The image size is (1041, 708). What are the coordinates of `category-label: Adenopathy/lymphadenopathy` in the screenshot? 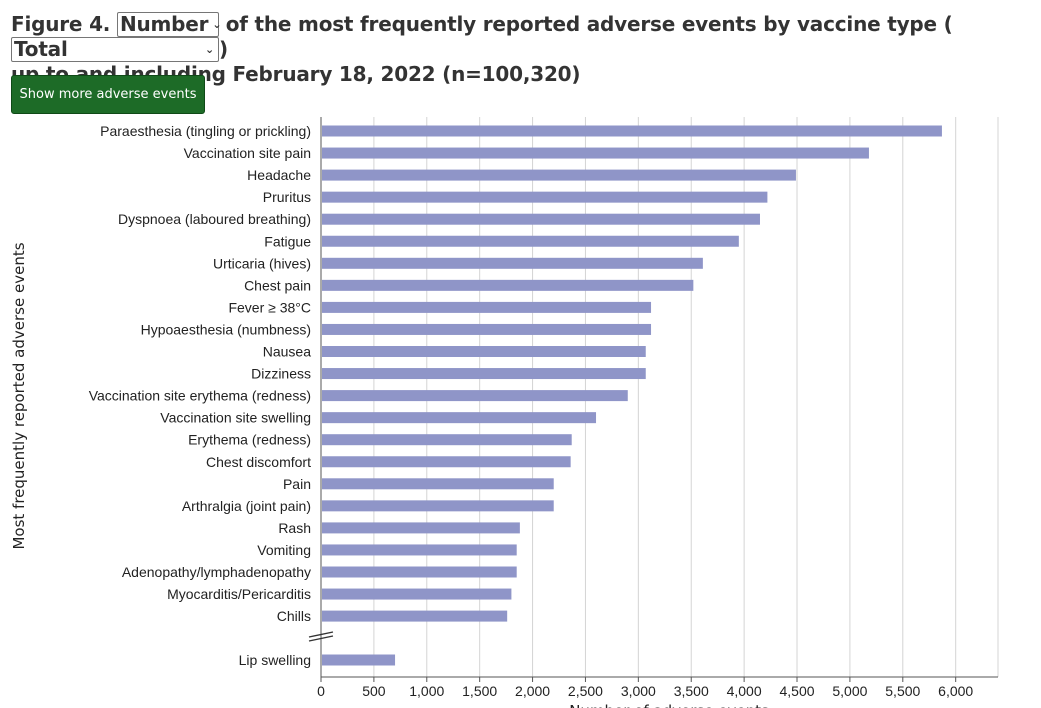 It's located at (216, 572).